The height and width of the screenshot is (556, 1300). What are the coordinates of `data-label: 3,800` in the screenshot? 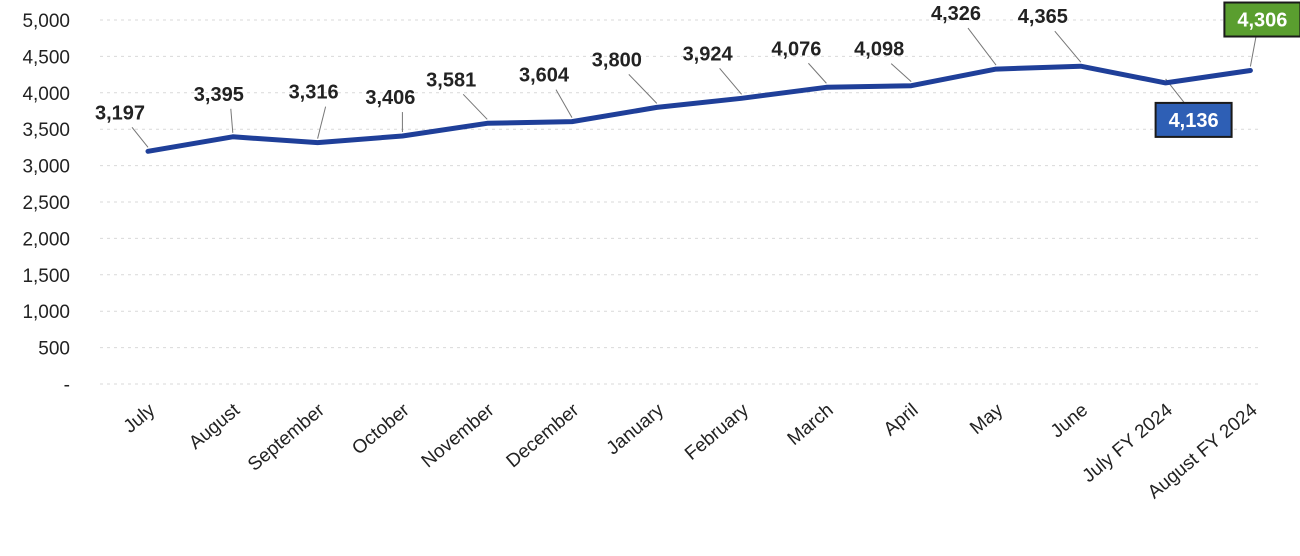 It's located at (617, 60).